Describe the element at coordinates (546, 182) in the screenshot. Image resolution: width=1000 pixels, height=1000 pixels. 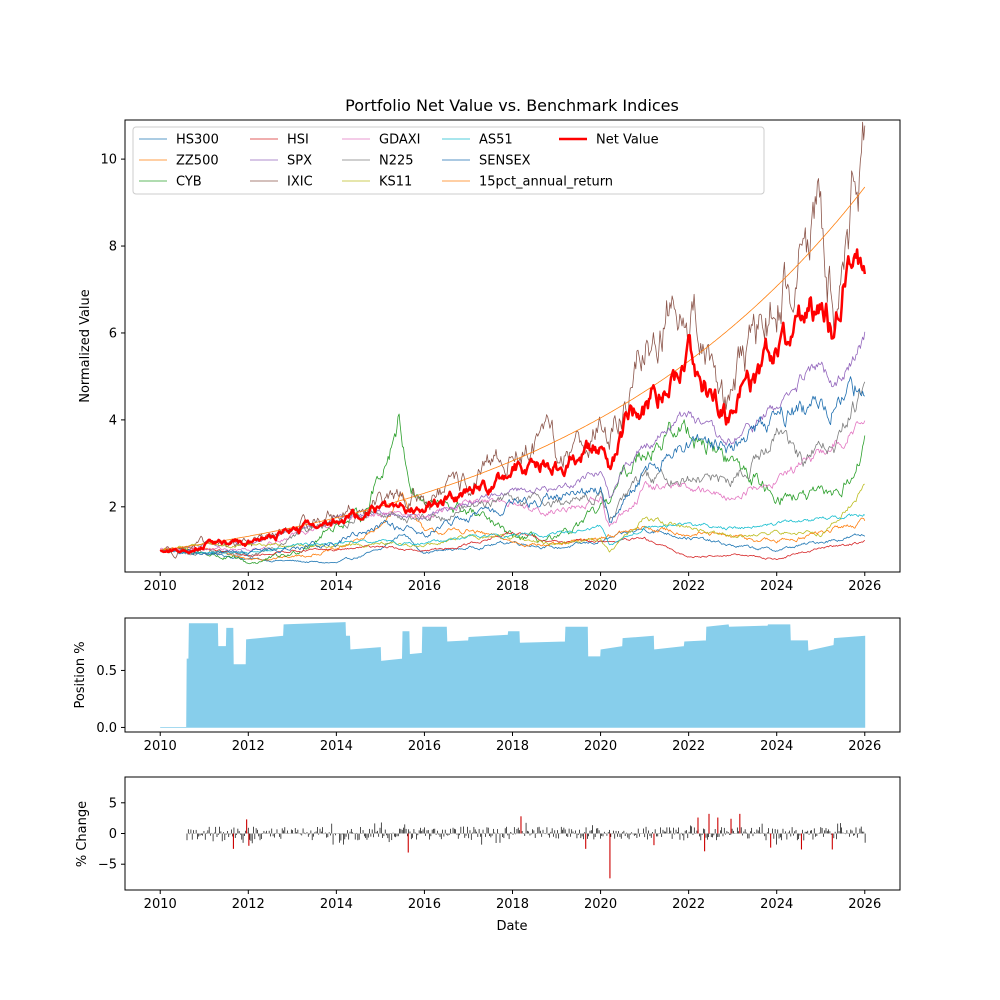
I see `legend-label-15pct-annual-return: 15pct_annual_return` at that location.